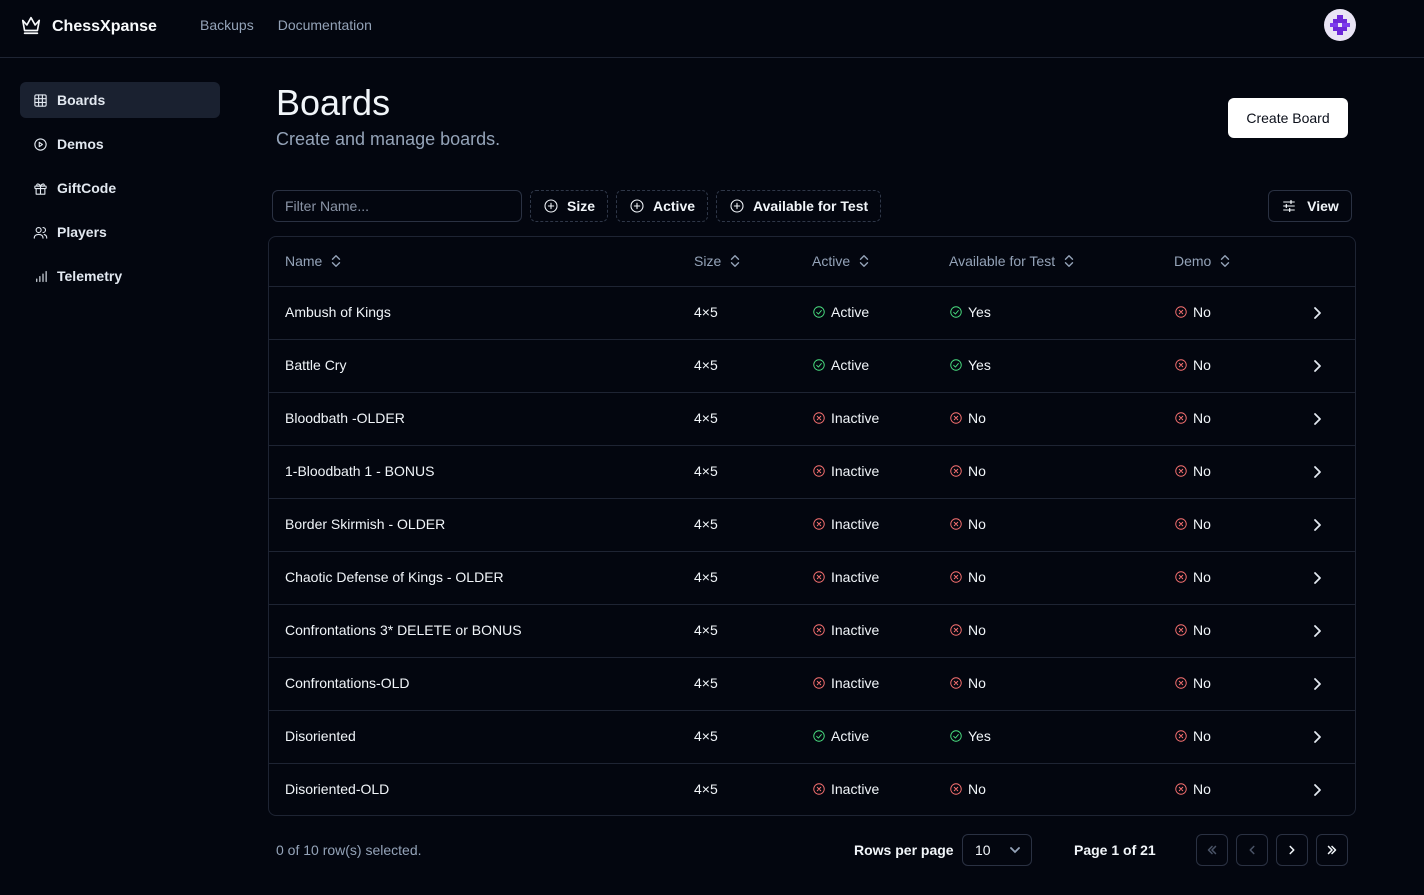  I want to click on table-row: Bloodbath -OLDER 4×5 Inactive No No, so click(812, 419).